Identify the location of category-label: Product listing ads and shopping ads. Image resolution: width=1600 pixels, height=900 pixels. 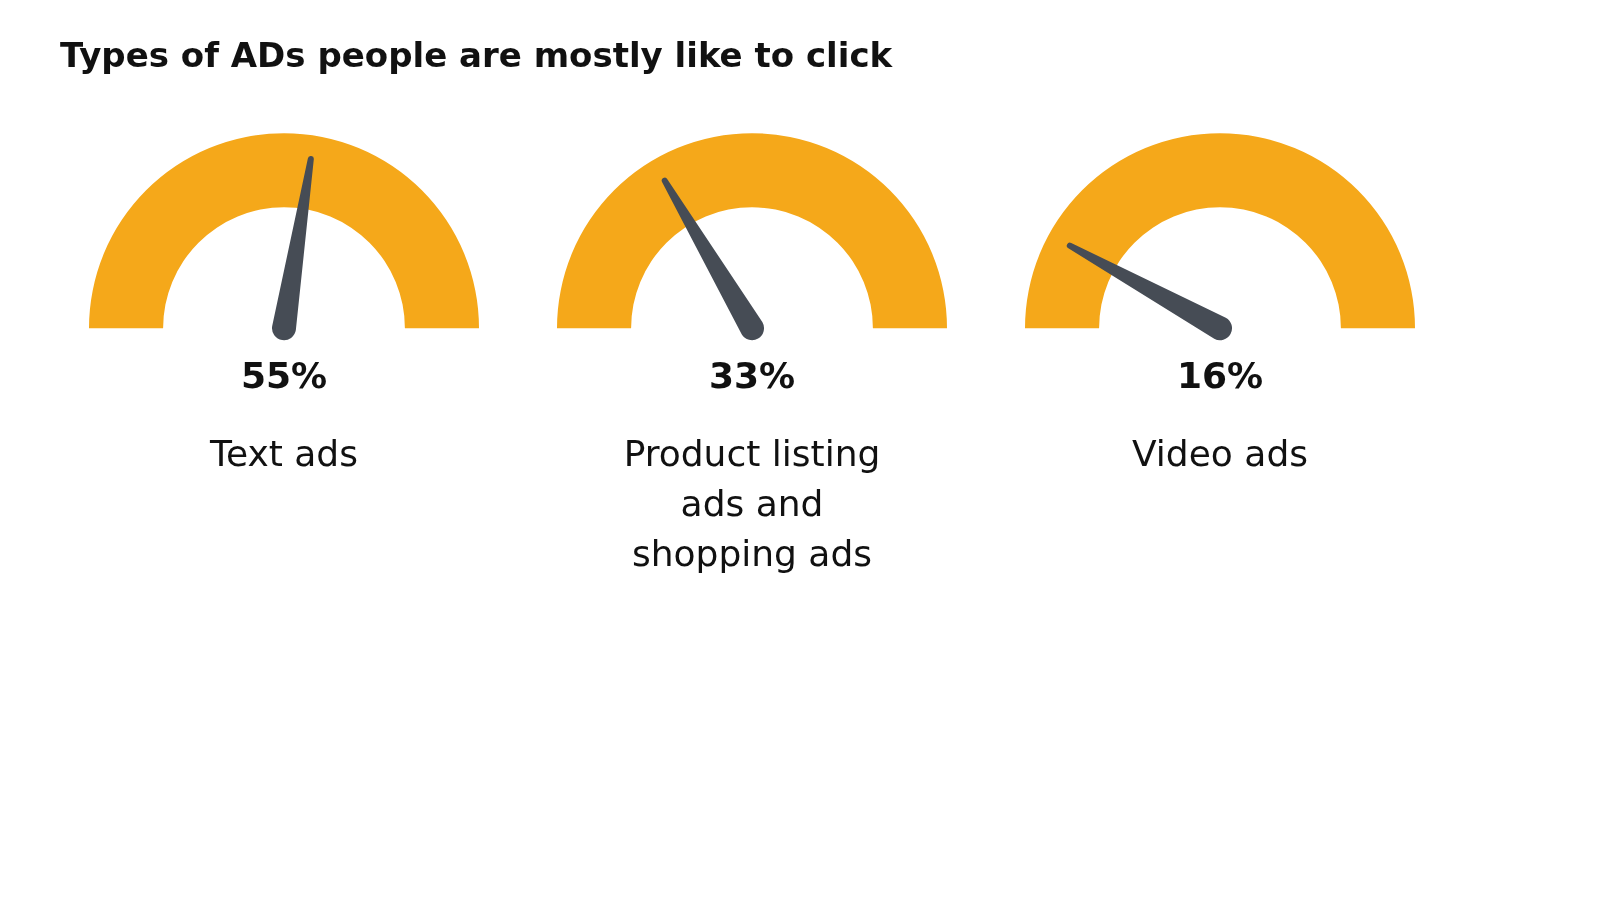
(752, 504).